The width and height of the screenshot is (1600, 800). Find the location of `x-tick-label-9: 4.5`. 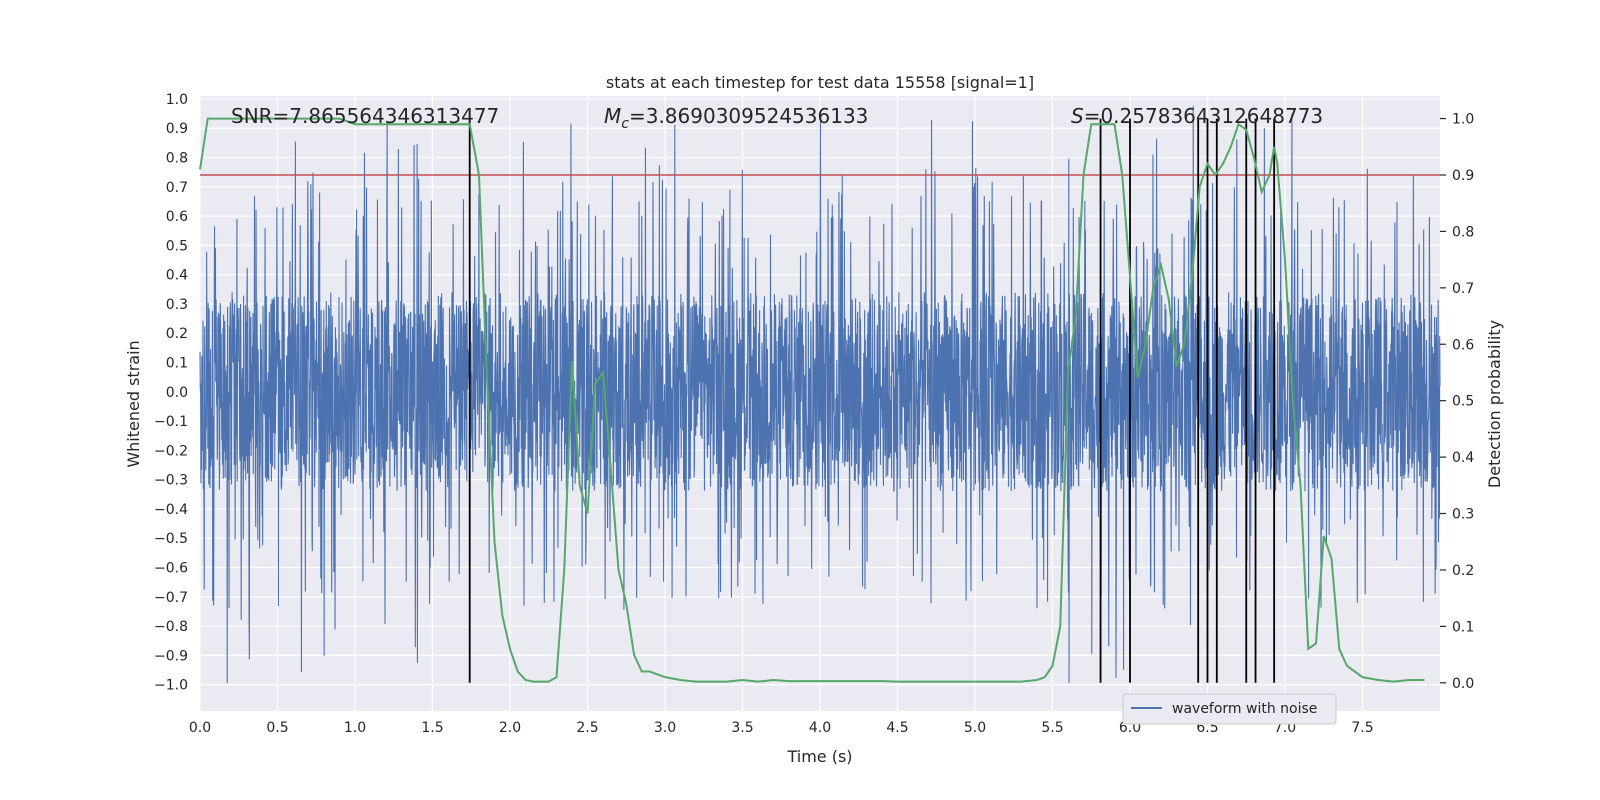

x-tick-label-9: 4.5 is located at coordinates (897, 728).